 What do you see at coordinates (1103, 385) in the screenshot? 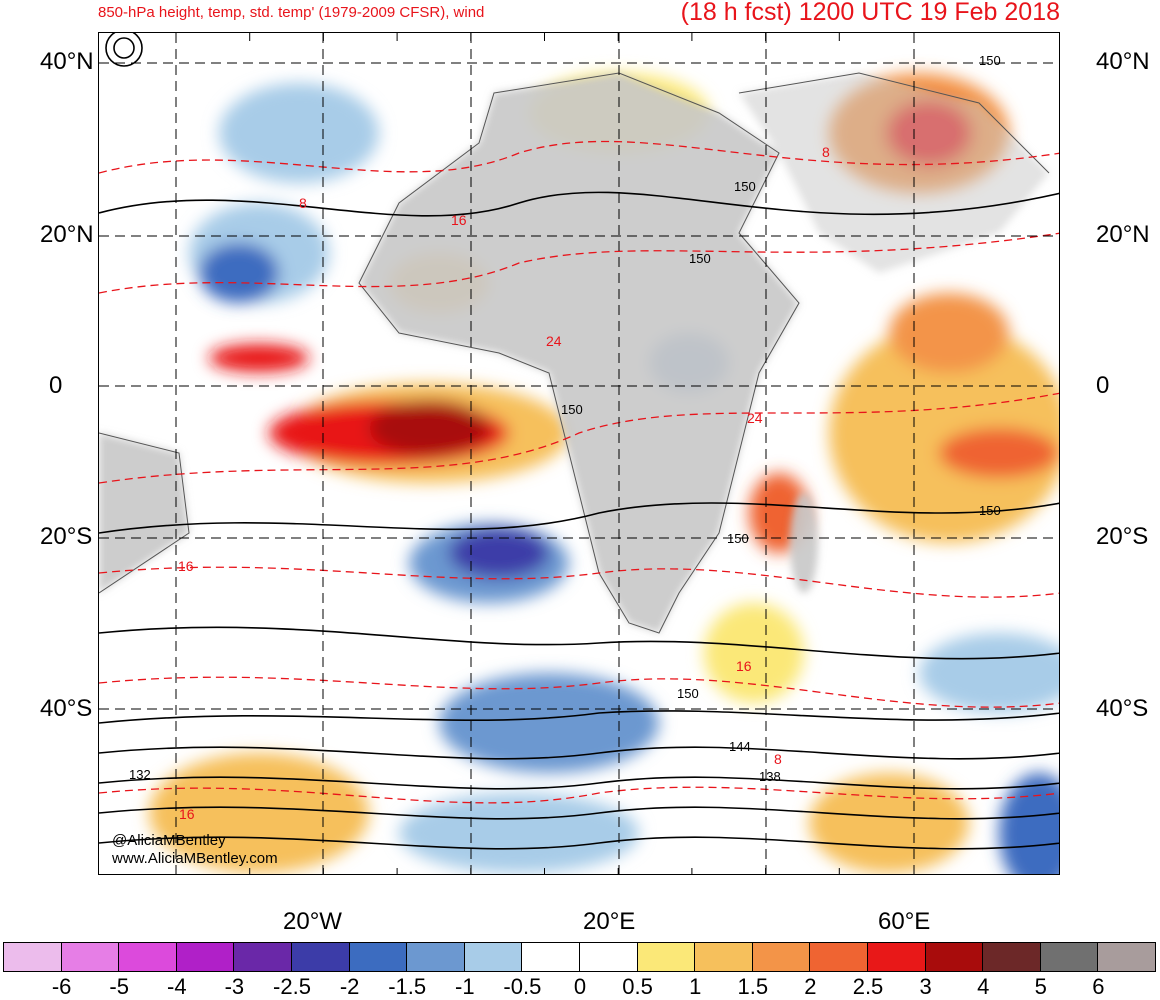
I see `lat-label-eq-right: 0` at bounding box center [1103, 385].